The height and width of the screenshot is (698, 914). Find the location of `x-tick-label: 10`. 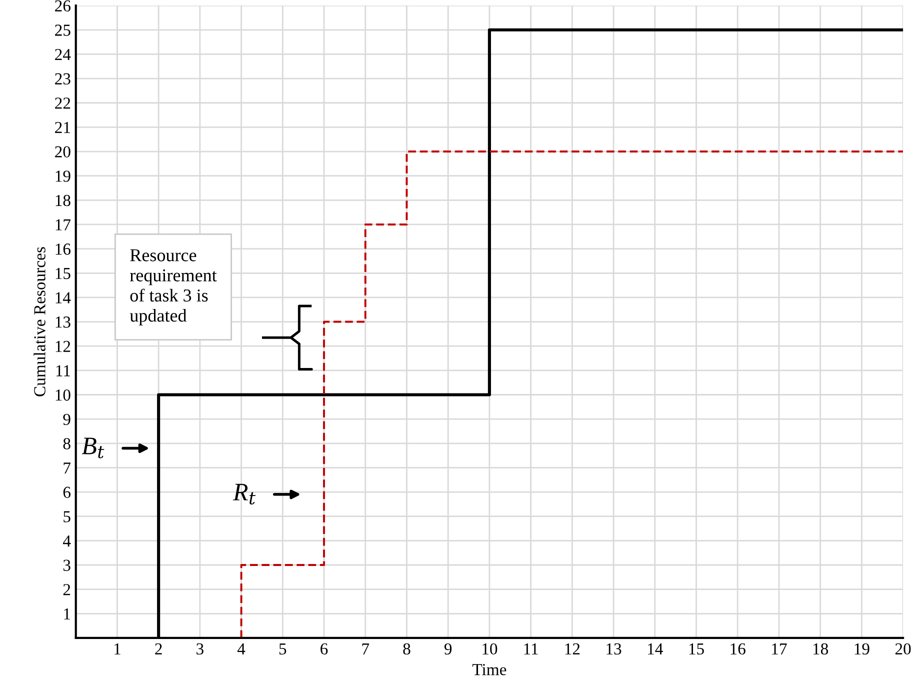

x-tick-label: 10 is located at coordinates (490, 649).